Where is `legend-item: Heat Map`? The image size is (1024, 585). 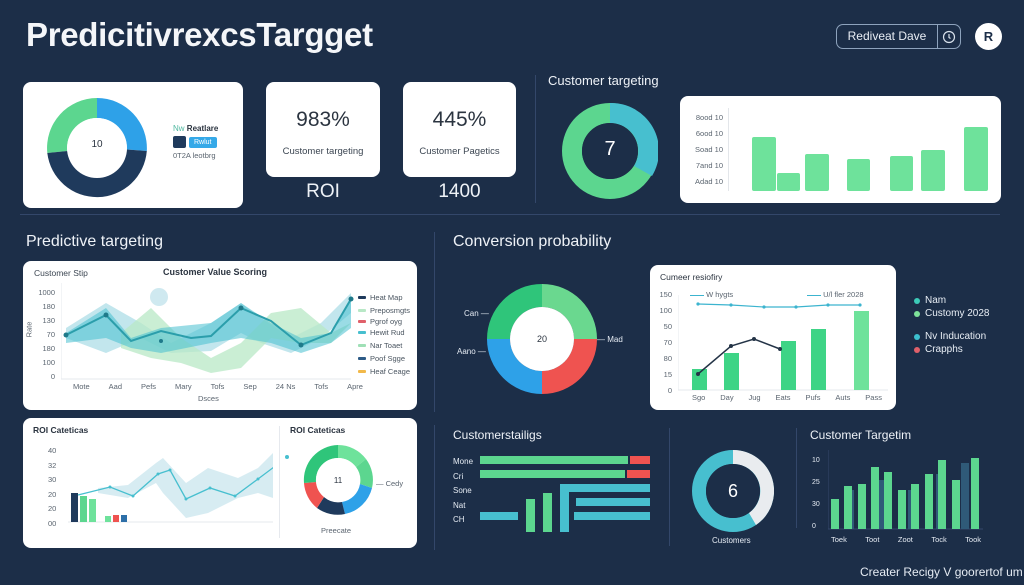 legend-item: Heat Map is located at coordinates (384, 297).